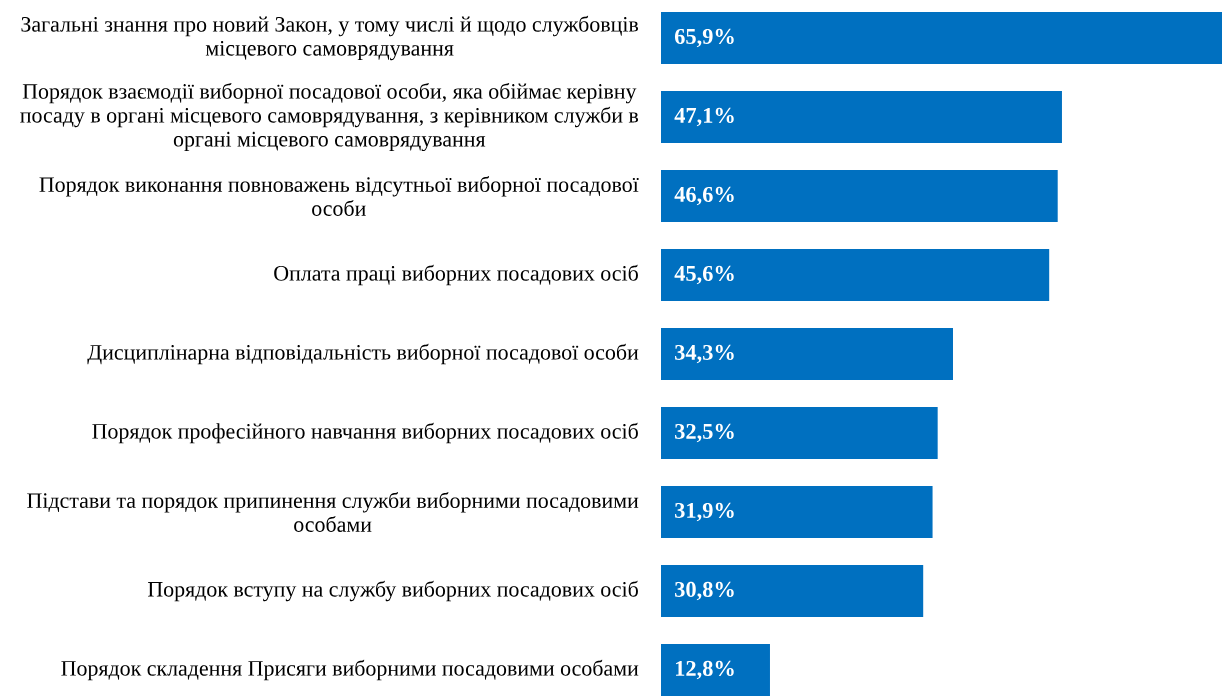  I want to click on data-label: 34,3%, so click(704, 354).